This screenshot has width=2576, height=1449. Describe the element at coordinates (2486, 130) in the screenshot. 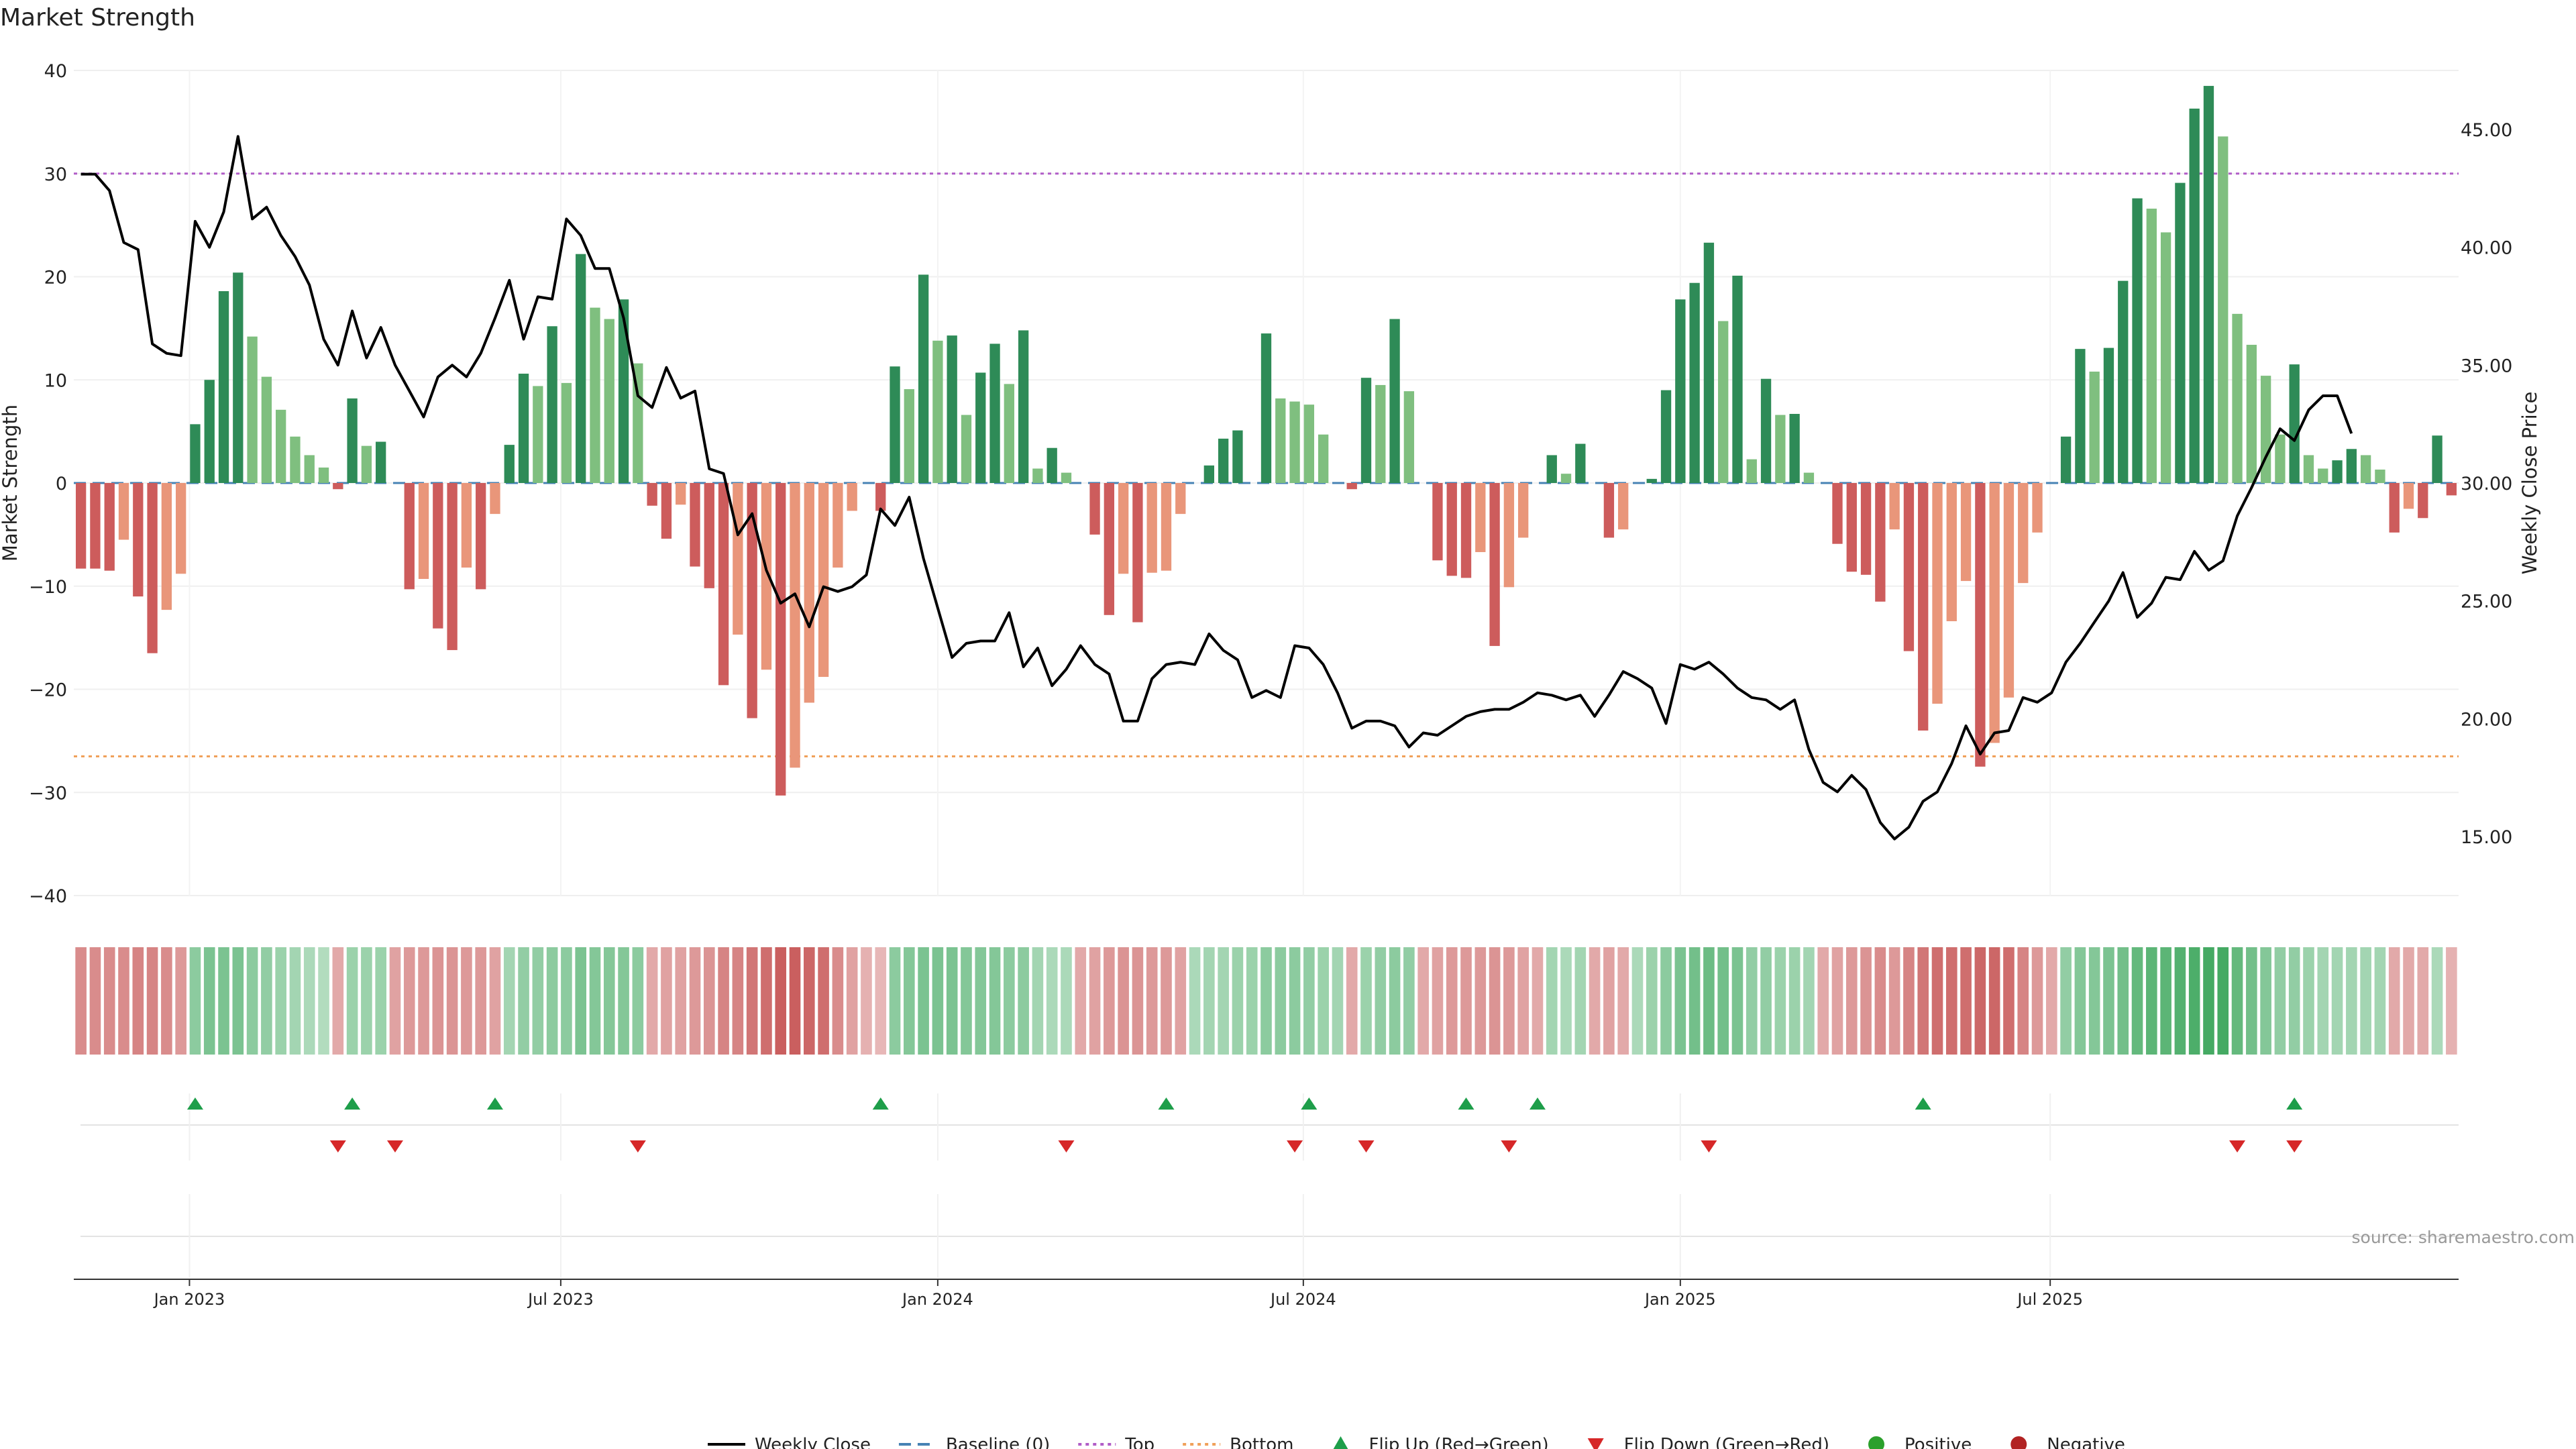

I see `y2-tick-label: 45.00` at that location.